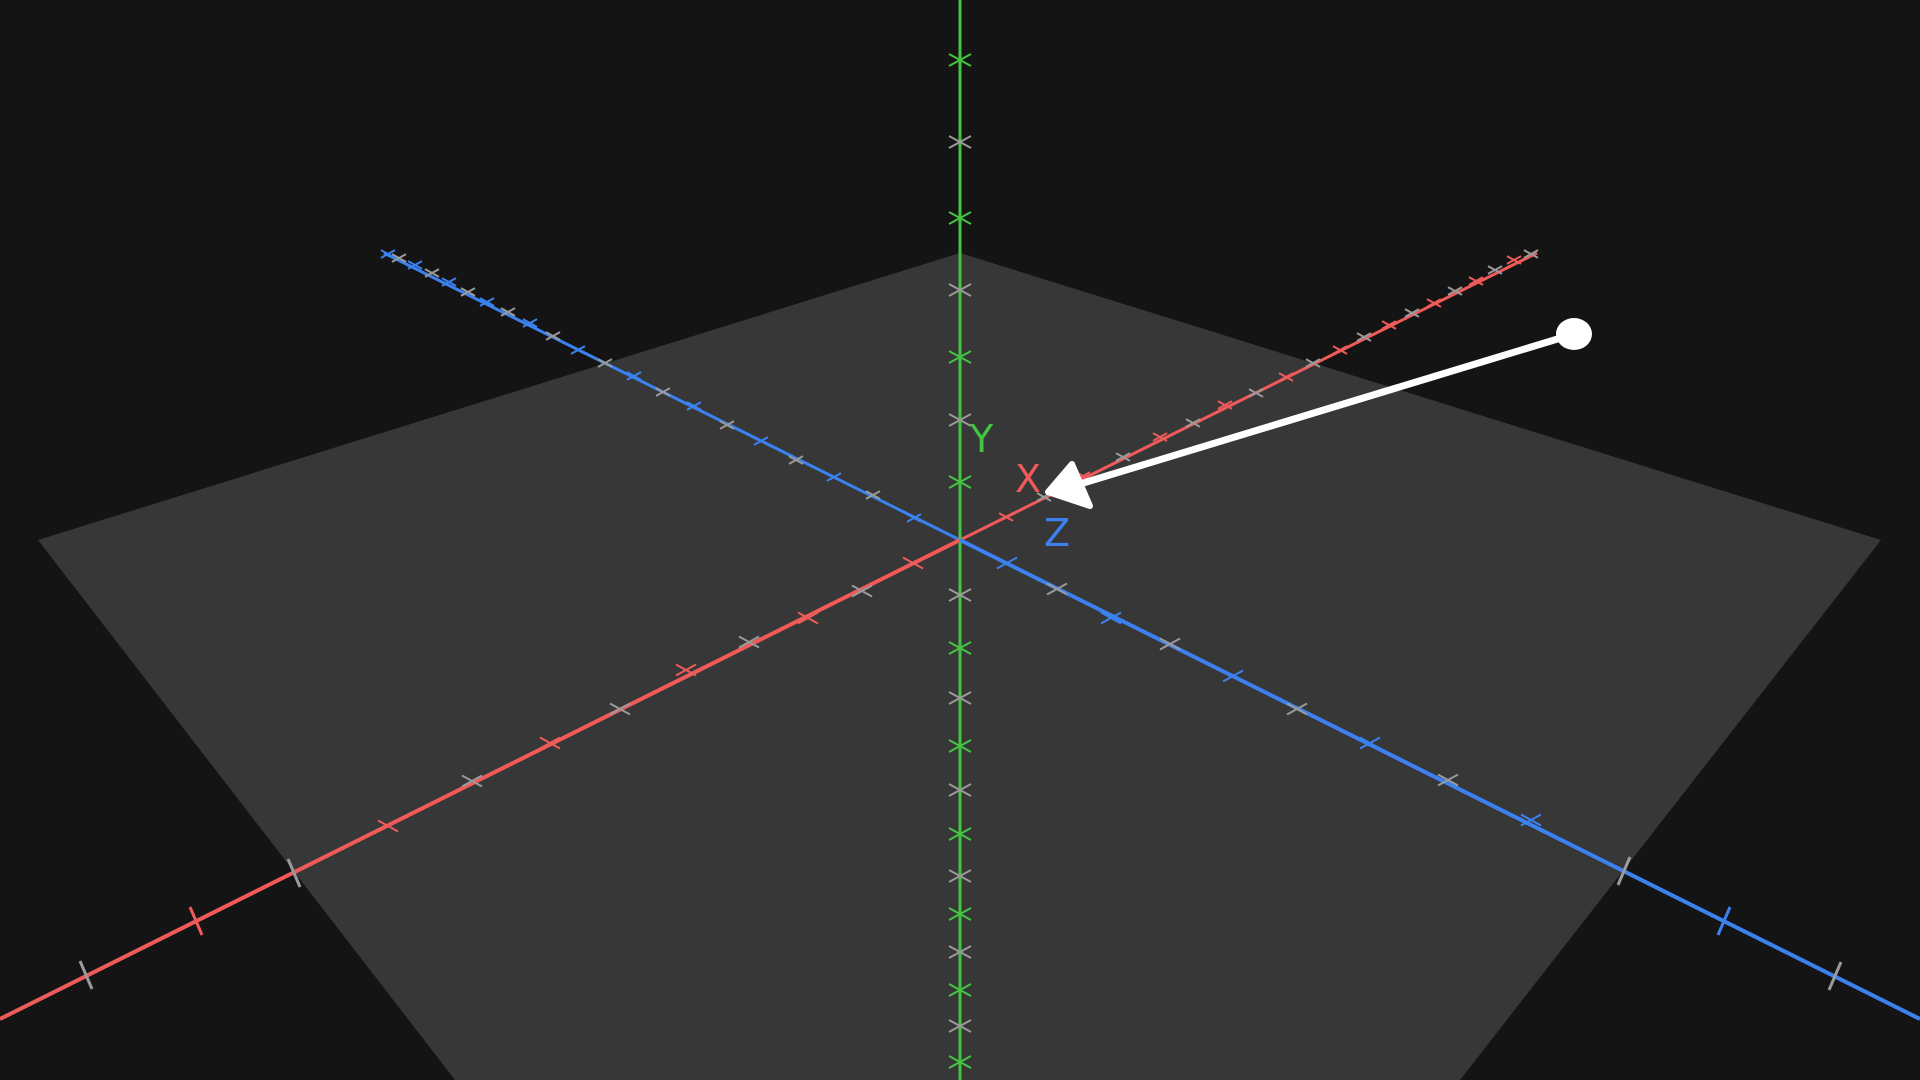 The image size is (1920, 1080). What do you see at coordinates (1574, 334) in the screenshot?
I see `drag-handle-dot-icon` at bounding box center [1574, 334].